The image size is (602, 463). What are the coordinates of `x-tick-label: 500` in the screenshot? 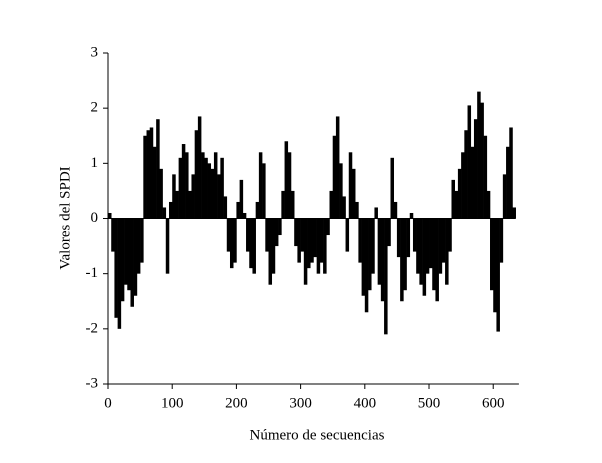 It's located at (429, 403).